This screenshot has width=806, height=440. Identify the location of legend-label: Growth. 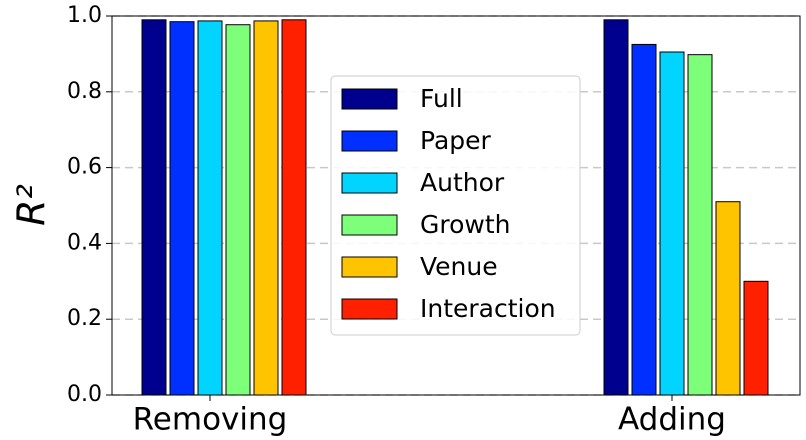
(465, 224).